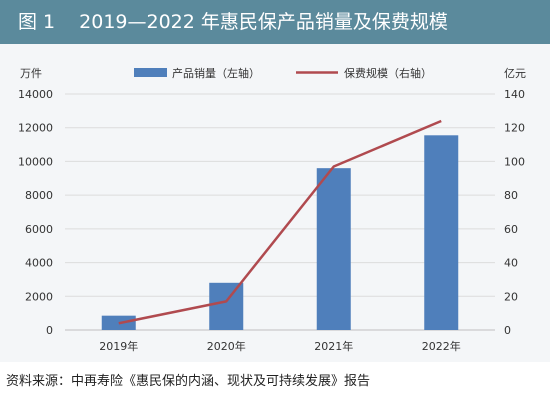  I want to click on left-tick-label: 0, so click(49, 330).